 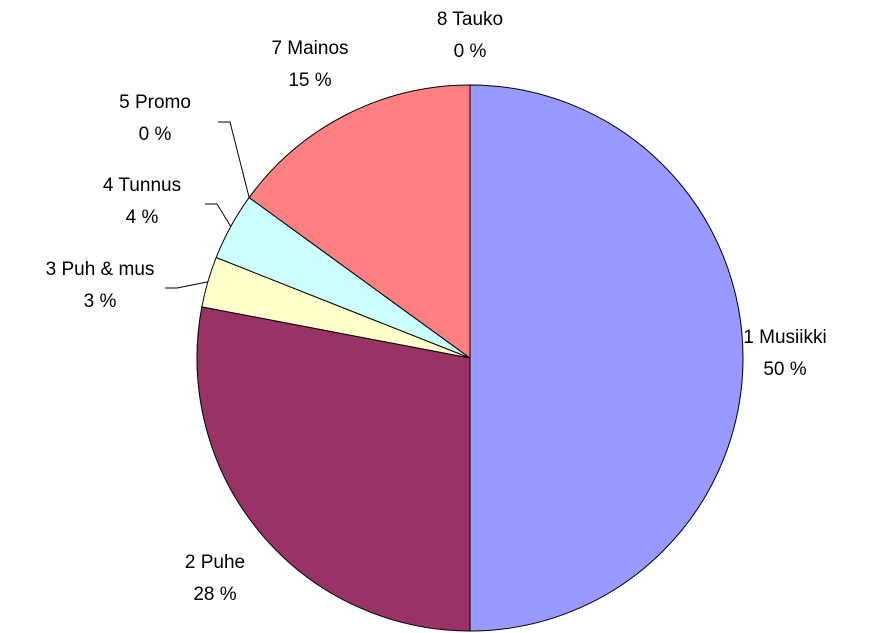 I want to click on slice-label: 2 Puhe, so click(x=215, y=562).